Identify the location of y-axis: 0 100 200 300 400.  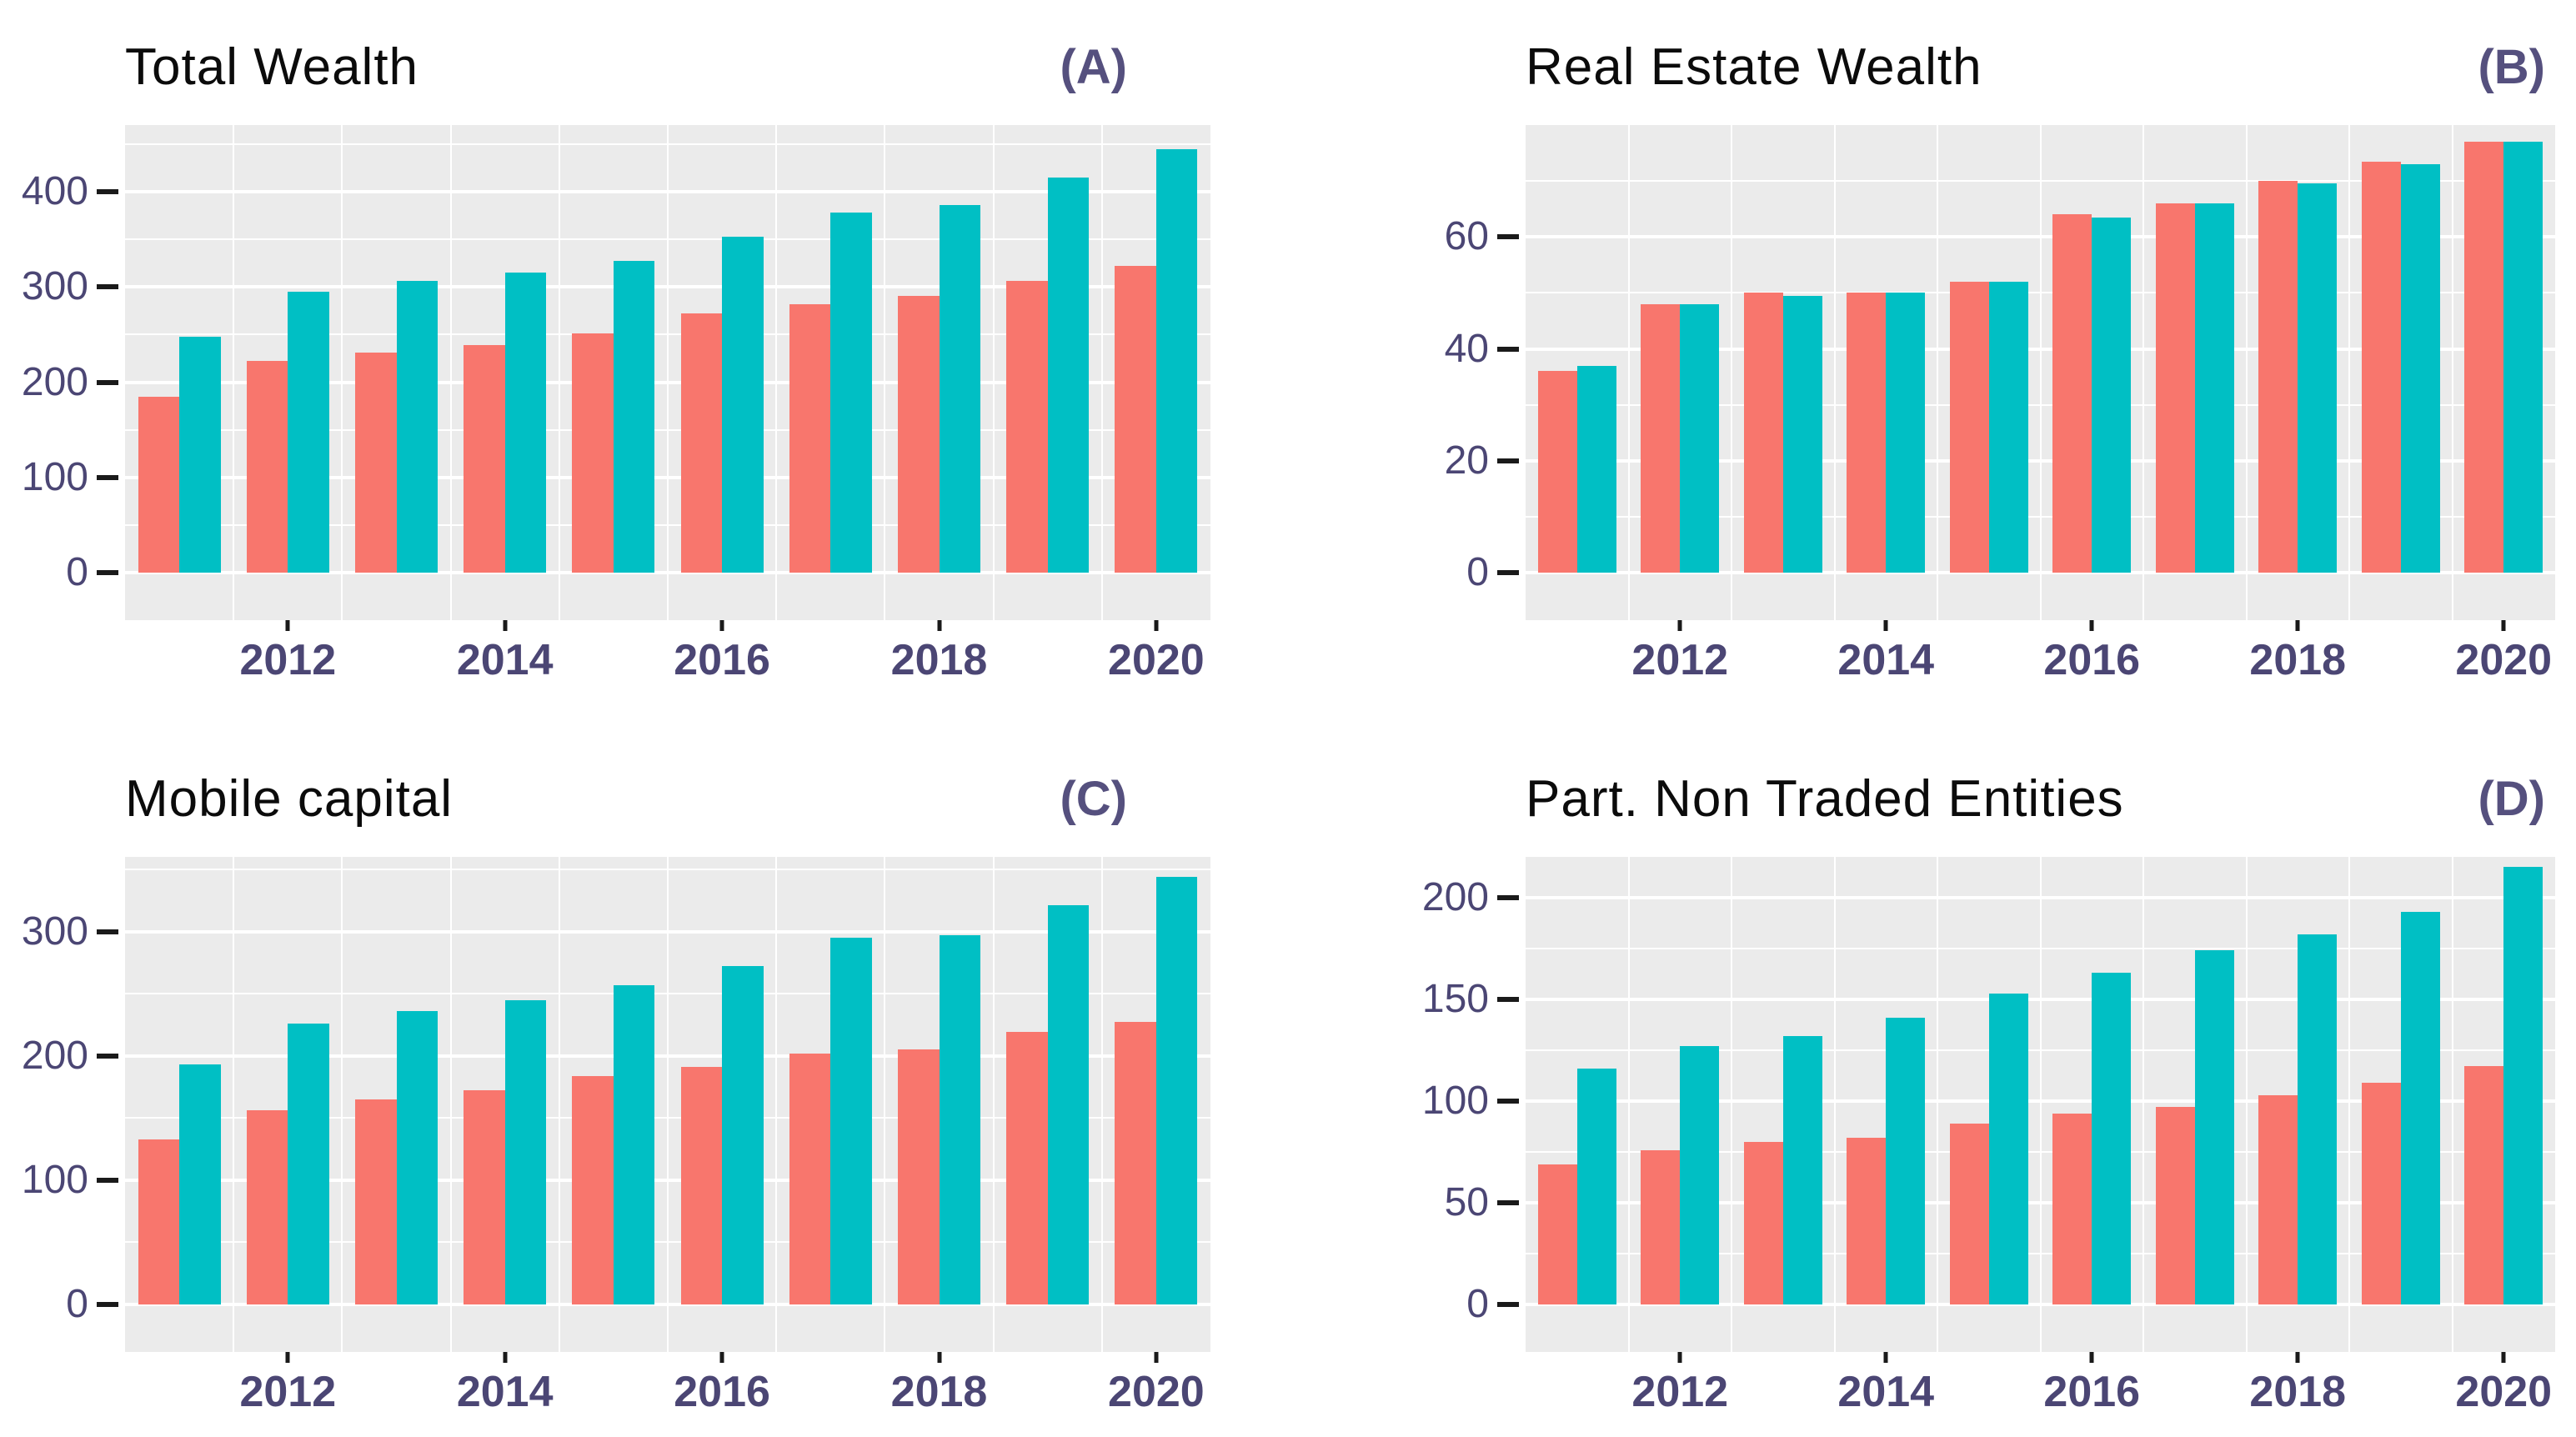
(73, 373).